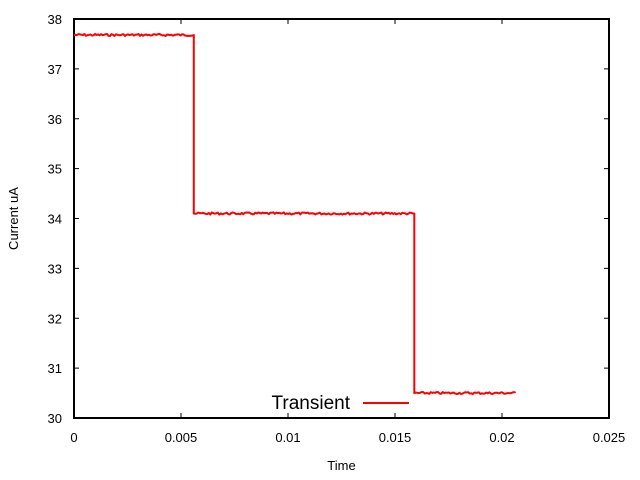 This screenshot has width=640, height=480. What do you see at coordinates (55, 219) in the screenshot?
I see `y-tick-label: 34` at bounding box center [55, 219].